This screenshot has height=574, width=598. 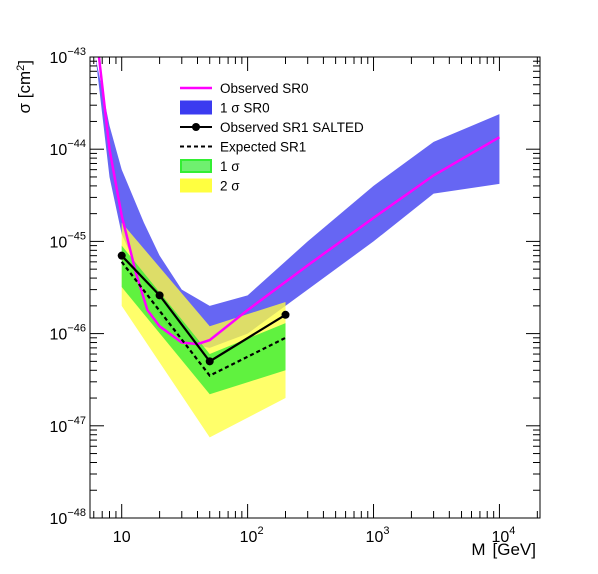 What do you see at coordinates (68, 517) in the screenshot?
I see `y-tick-label: 10−48` at bounding box center [68, 517].